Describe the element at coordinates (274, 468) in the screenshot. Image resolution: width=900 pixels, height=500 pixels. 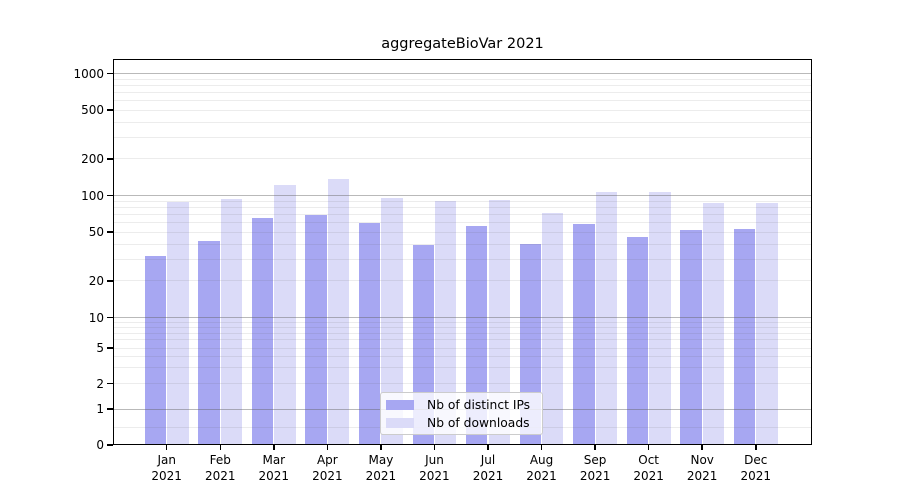
I see `x-axis-tick-label: Mar 2021` at that location.